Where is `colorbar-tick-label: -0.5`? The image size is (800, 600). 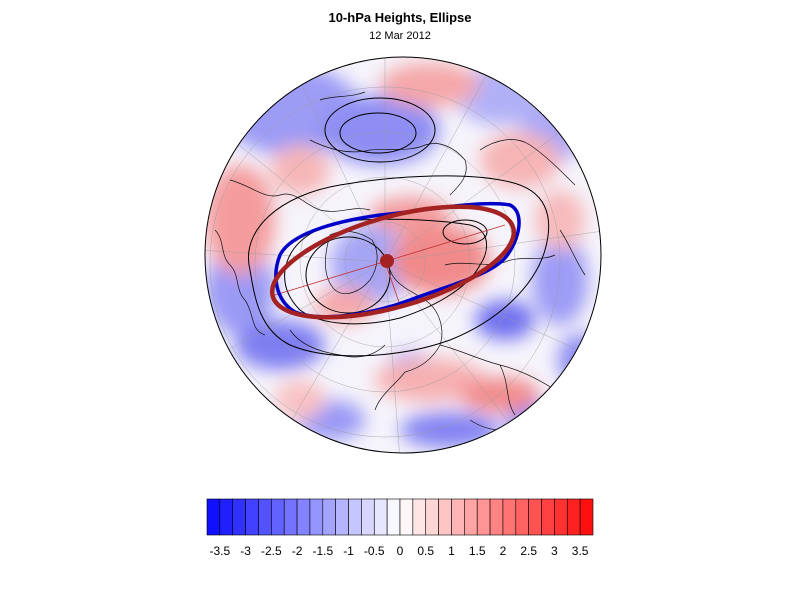
colorbar-tick-label: -0.5 is located at coordinates (374, 551).